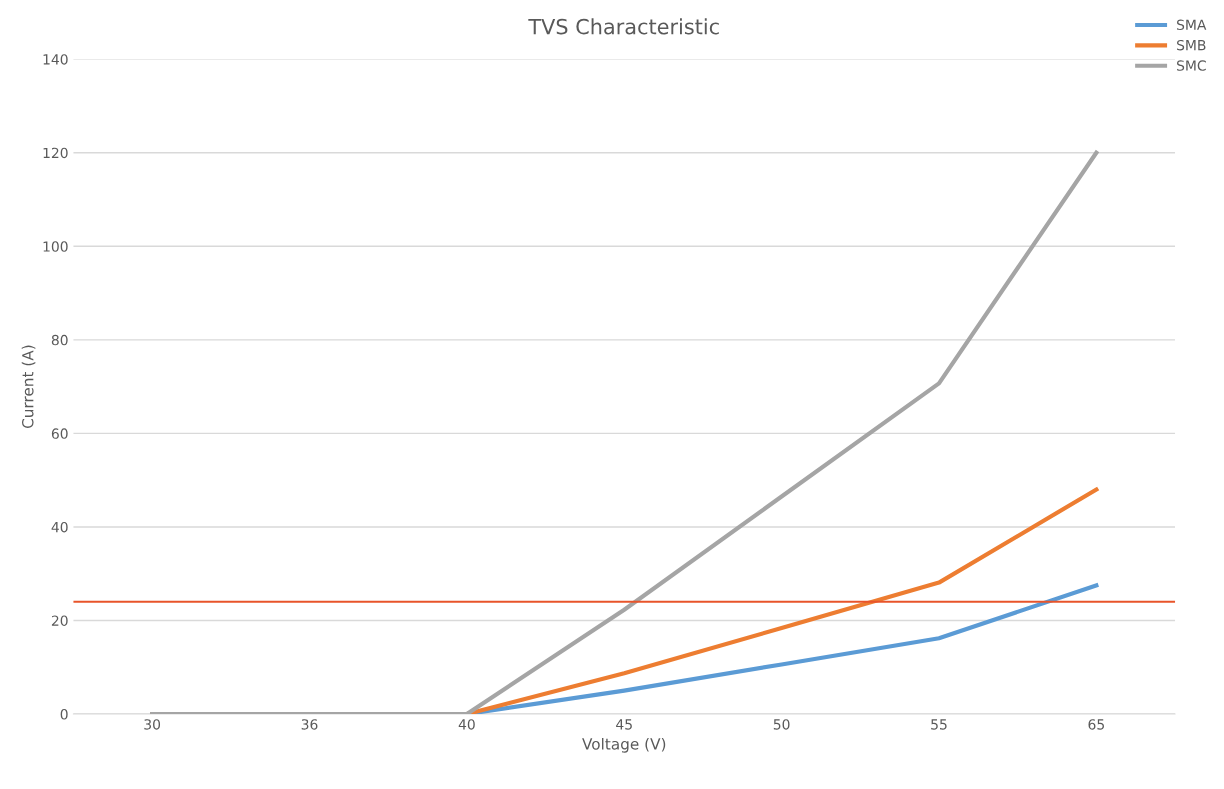 This screenshot has height=789, width=1224. Describe the element at coordinates (55, 246) in the screenshot. I see `y-tick-label: 100` at that location.